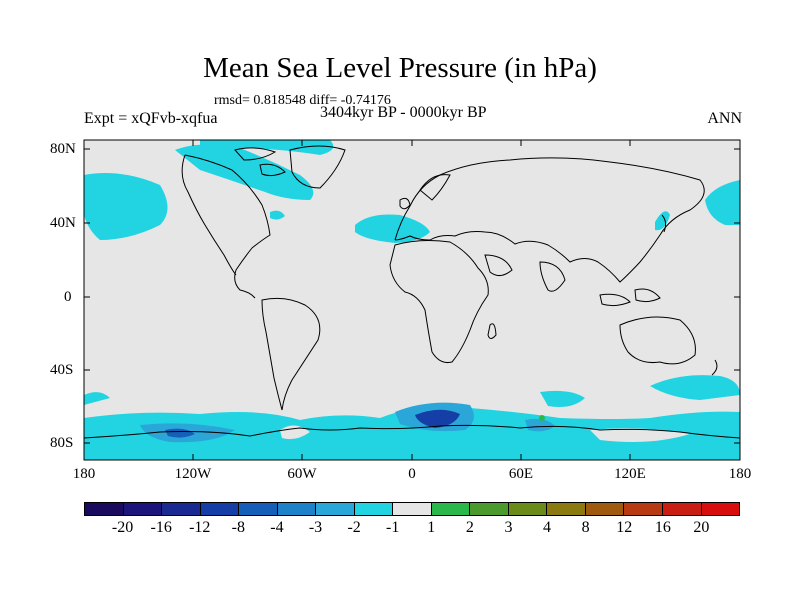 This screenshot has width=800, height=600. I want to click on colorbar-label: 1, so click(431, 527).